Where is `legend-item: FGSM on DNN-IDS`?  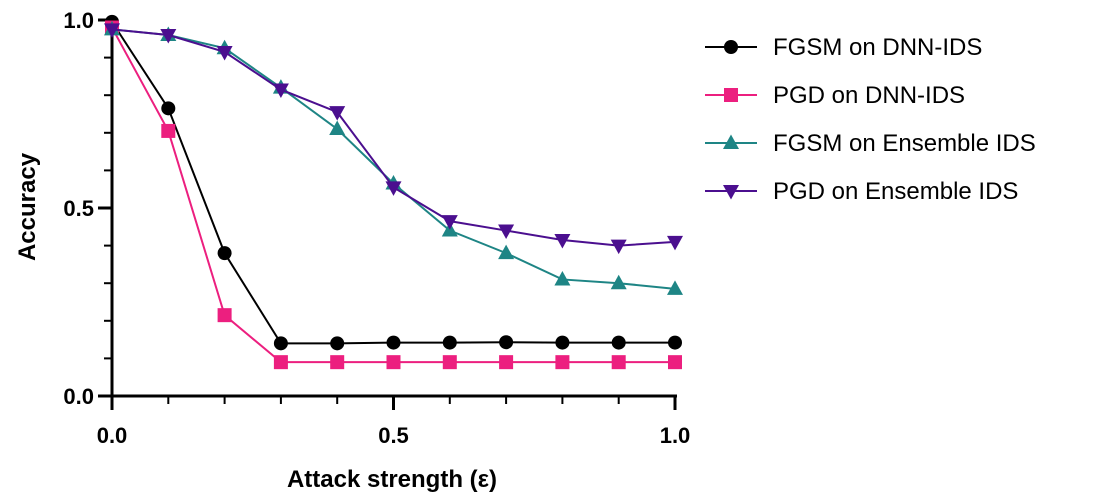 legend-item: FGSM on DNN-IDS is located at coordinates (843, 47).